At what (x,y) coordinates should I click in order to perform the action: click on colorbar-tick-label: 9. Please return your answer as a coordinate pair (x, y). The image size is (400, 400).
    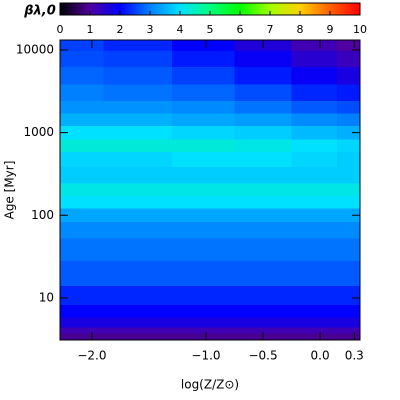
    Looking at the image, I should click on (330, 29).